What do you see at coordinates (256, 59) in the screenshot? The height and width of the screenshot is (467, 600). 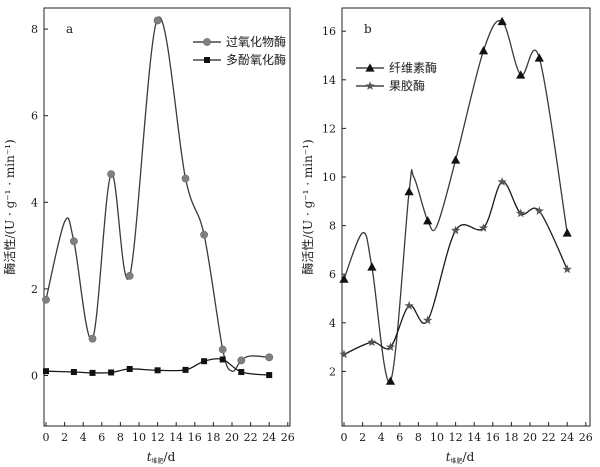 I see `legend-label: 多酚氧化酶` at bounding box center [256, 59].